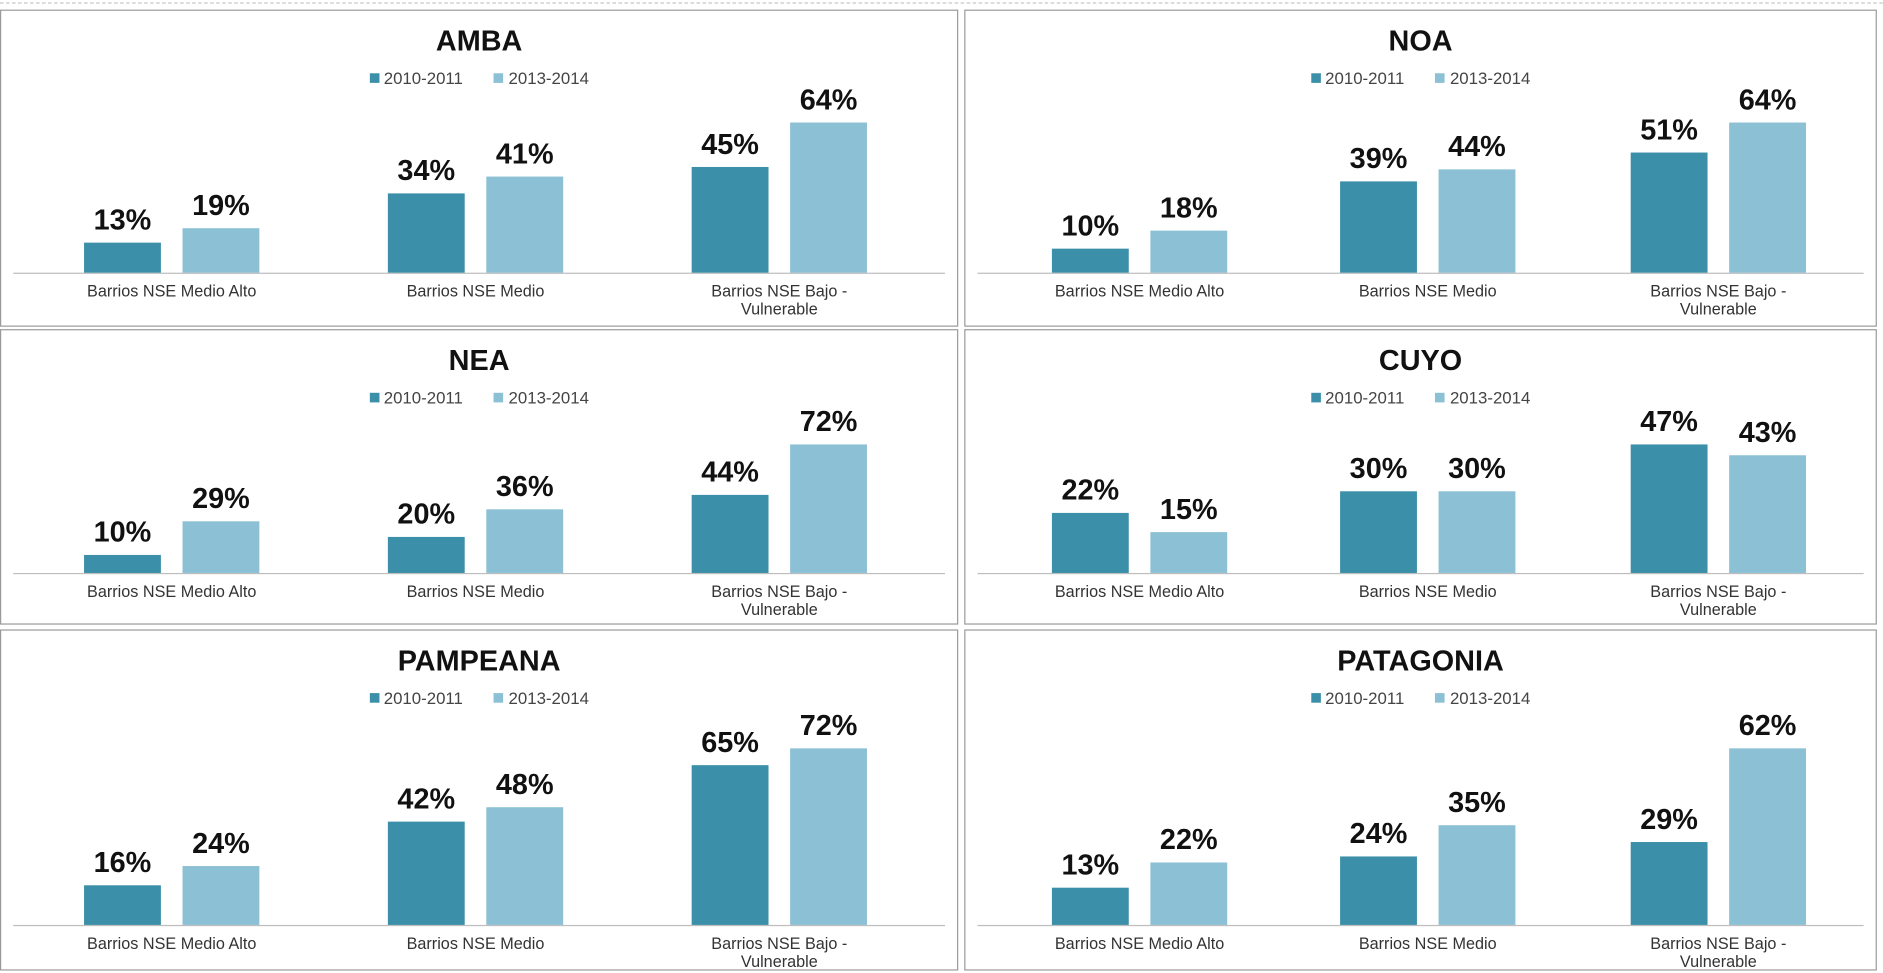  Describe the element at coordinates (524, 785) in the screenshot. I see `data-label: 48%` at that location.